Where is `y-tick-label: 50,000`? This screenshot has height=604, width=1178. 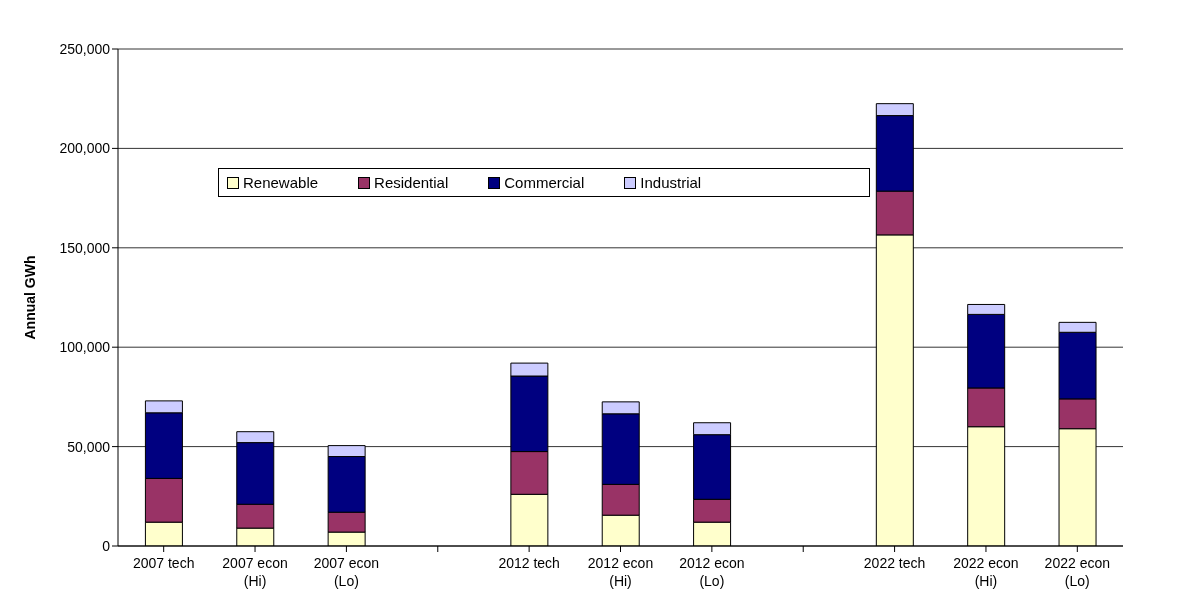 y-tick-label: 50,000 is located at coordinates (89, 446).